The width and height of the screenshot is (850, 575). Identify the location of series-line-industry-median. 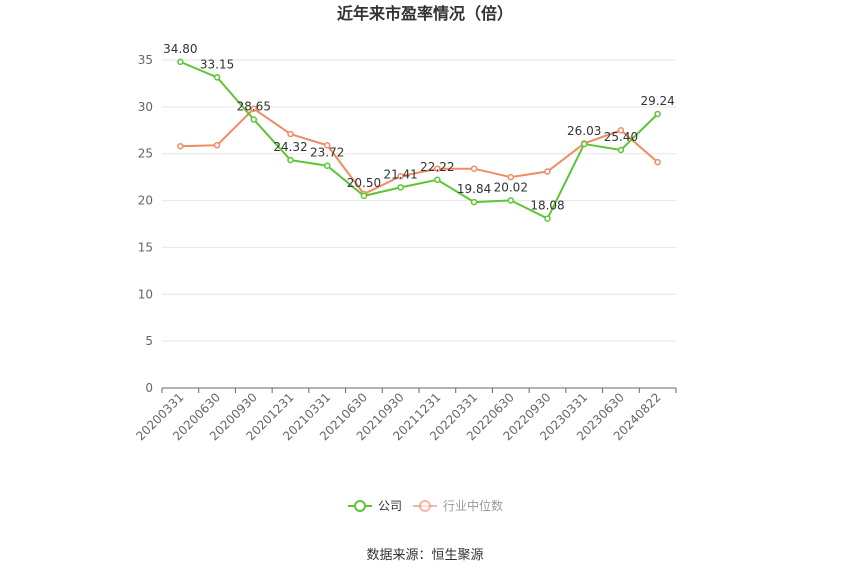
(419, 151).